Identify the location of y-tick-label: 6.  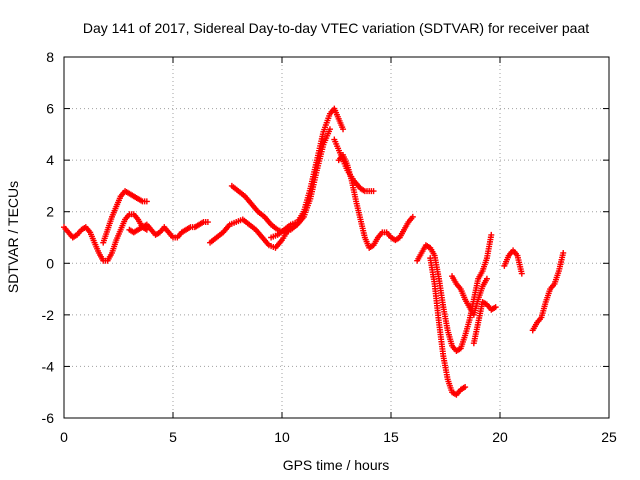
(50, 109).